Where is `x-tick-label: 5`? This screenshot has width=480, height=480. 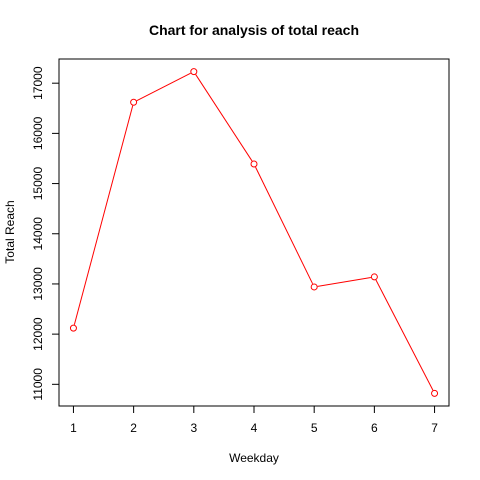
x-tick-label: 5 is located at coordinates (314, 428).